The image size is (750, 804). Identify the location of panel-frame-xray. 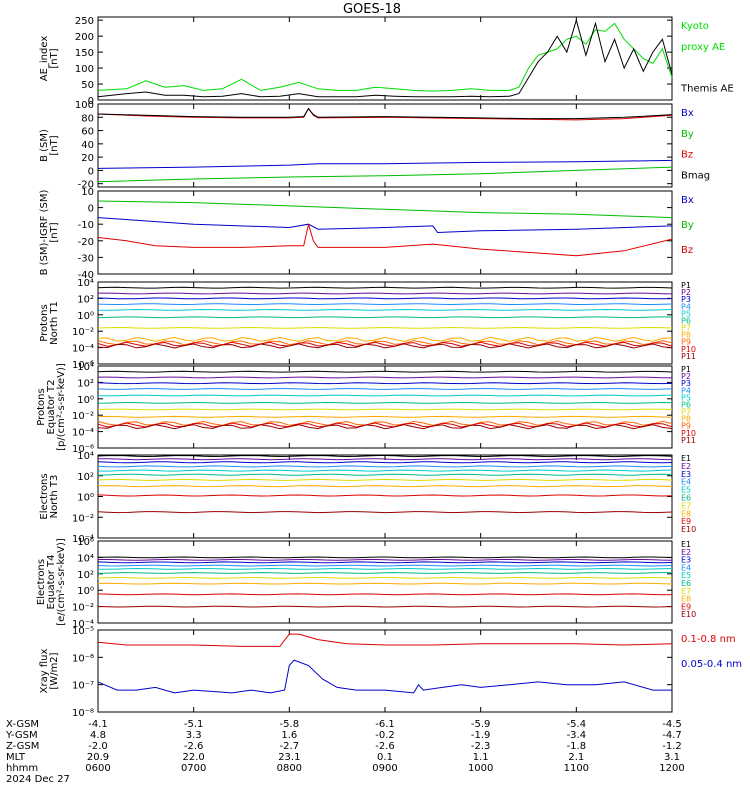
(385, 671).